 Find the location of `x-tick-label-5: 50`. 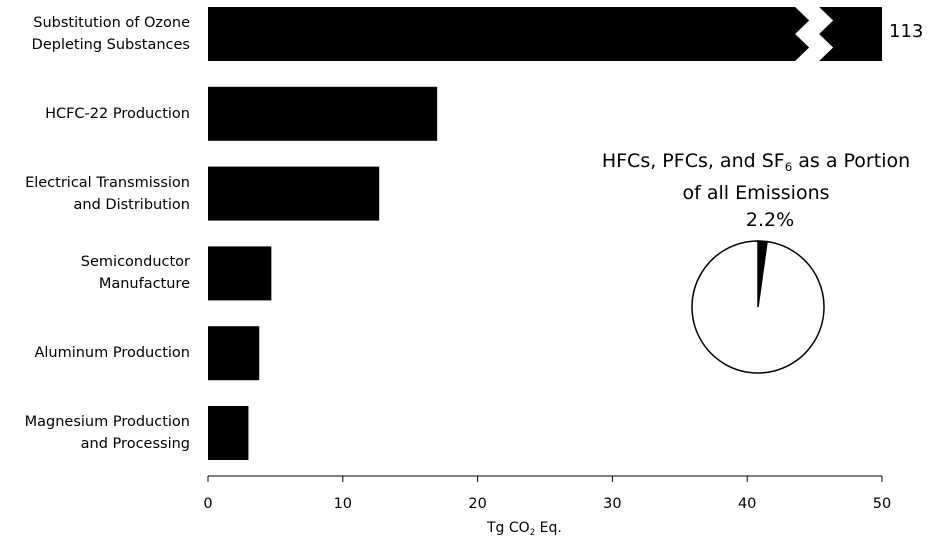

x-tick-label-5: 50 is located at coordinates (882, 504).